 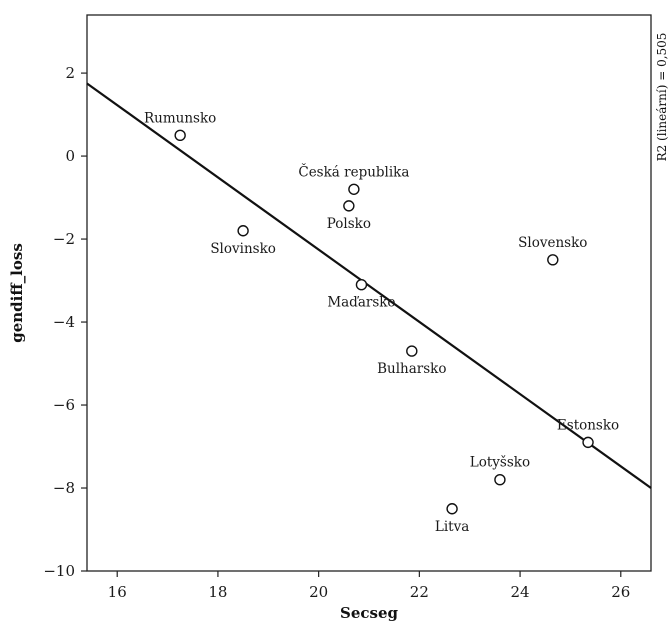 I want to click on data-point-label: Slovensko, so click(x=552, y=243).